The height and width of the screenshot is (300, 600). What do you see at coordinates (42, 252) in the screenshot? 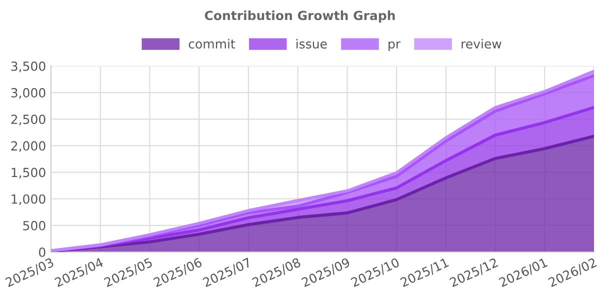
I see `y-tick-label: 0` at bounding box center [42, 252].